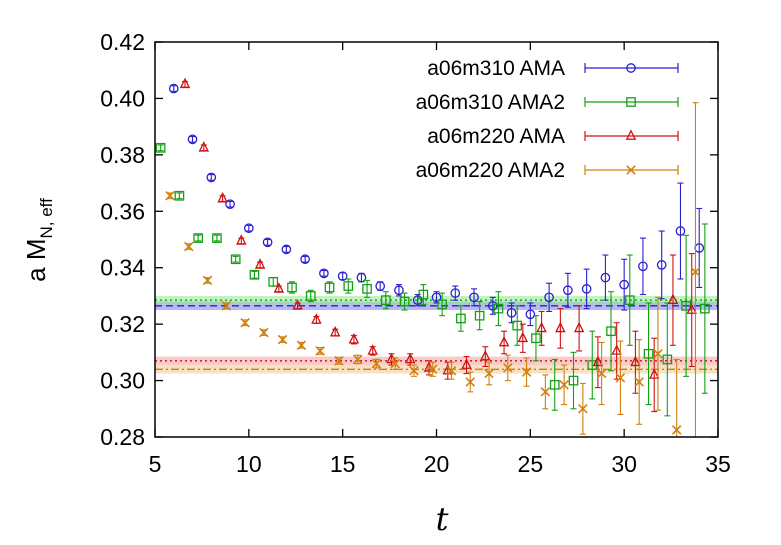  I want to click on x-tick-label: 5, so click(155, 464).